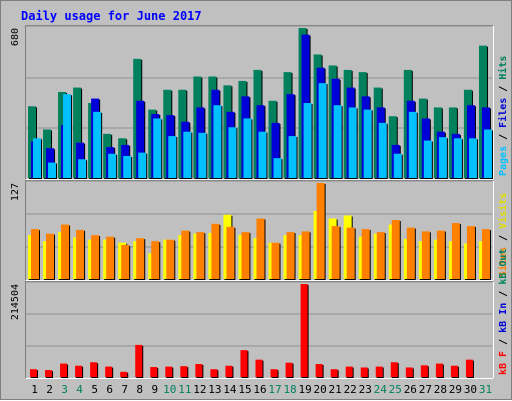 This screenshot has width=512, height=401. I want to click on day-label-12: 12, so click(199, 389).